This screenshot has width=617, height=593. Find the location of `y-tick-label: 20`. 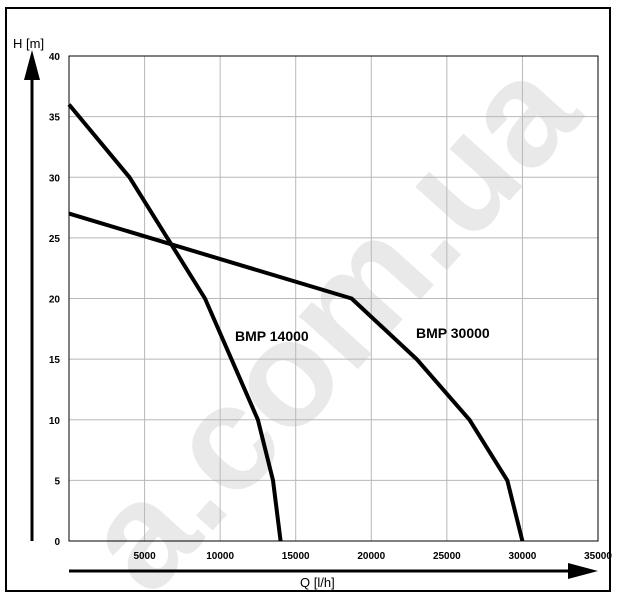

y-tick-label: 20 is located at coordinates (55, 300).